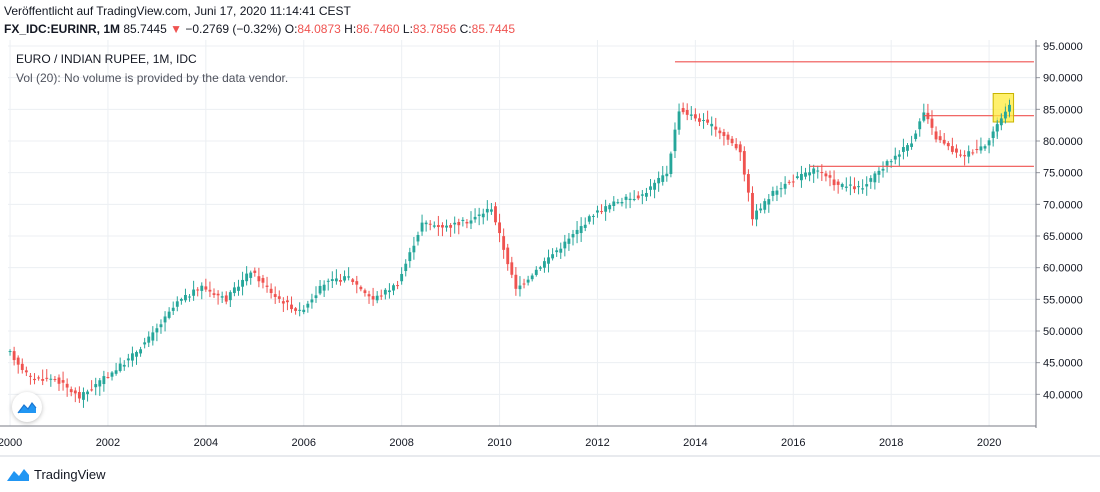  Describe the element at coordinates (793, 443) in the screenshot. I see `x-tick-label: 2016` at that location.